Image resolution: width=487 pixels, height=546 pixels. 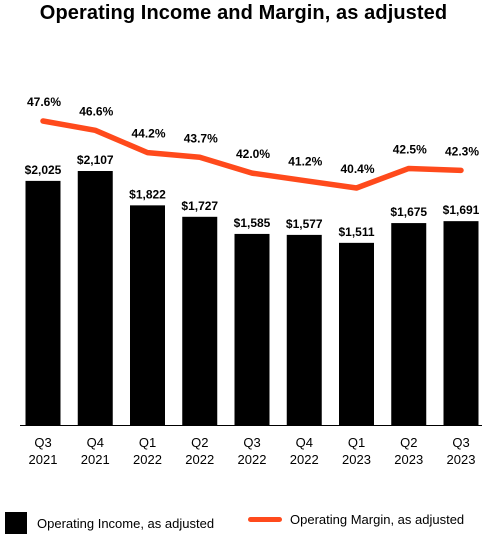 What do you see at coordinates (126, 523) in the screenshot?
I see `legend-label-operating-income: Operating Income, as adjusted` at bounding box center [126, 523].